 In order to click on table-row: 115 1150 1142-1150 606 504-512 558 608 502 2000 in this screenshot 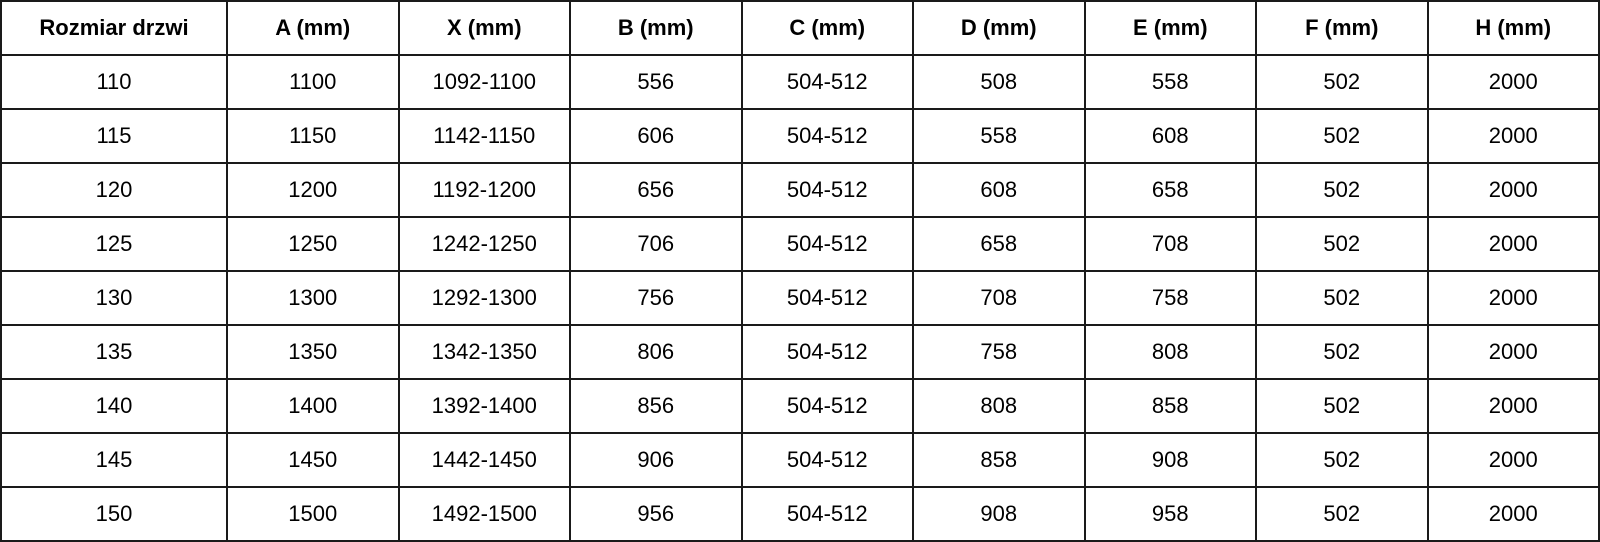, I will do `click(800, 136)`.